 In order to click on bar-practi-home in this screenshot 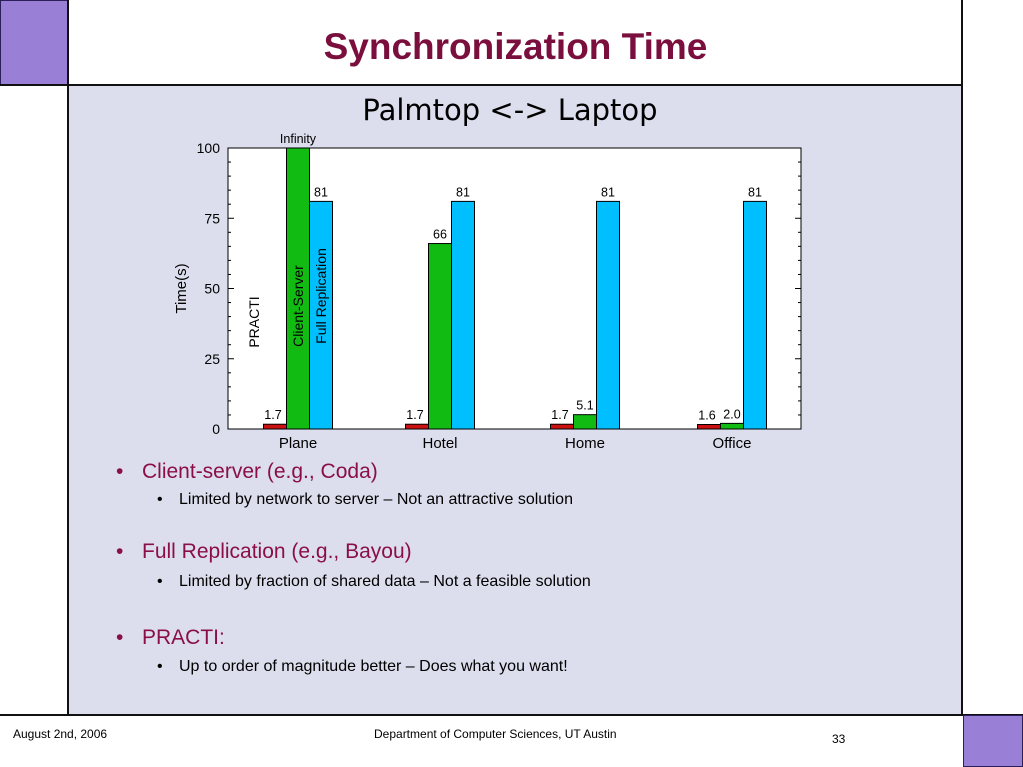, I will do `click(562, 426)`.